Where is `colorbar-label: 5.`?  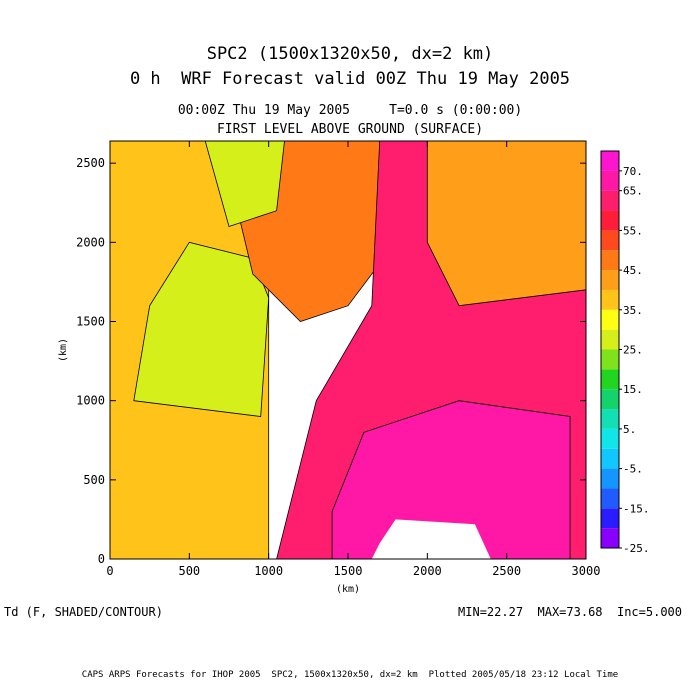 colorbar-label: 5. is located at coordinates (629, 429).